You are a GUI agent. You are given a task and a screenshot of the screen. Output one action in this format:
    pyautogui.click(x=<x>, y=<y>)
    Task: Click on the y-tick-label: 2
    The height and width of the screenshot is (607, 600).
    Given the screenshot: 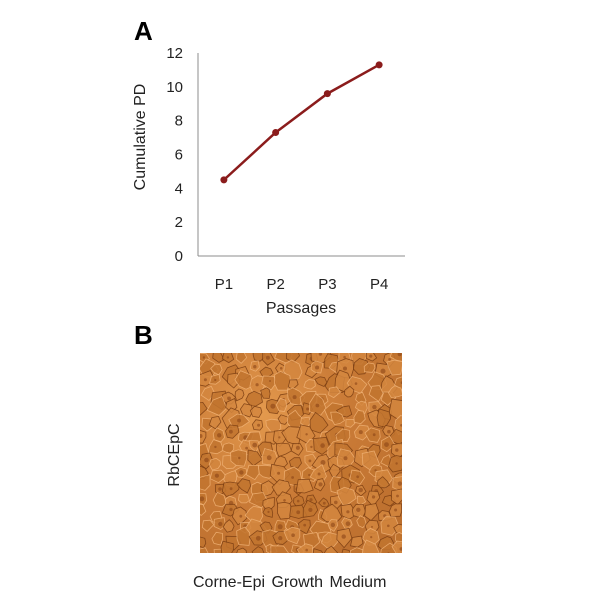 What is the action you would take?
    pyautogui.click(x=179, y=222)
    